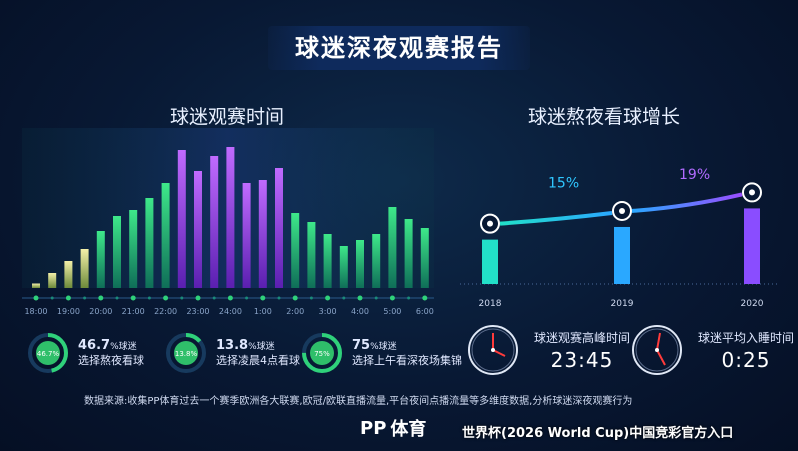 The image size is (798, 451). I want to click on stat-value: 46.7%球迷, so click(111, 346).